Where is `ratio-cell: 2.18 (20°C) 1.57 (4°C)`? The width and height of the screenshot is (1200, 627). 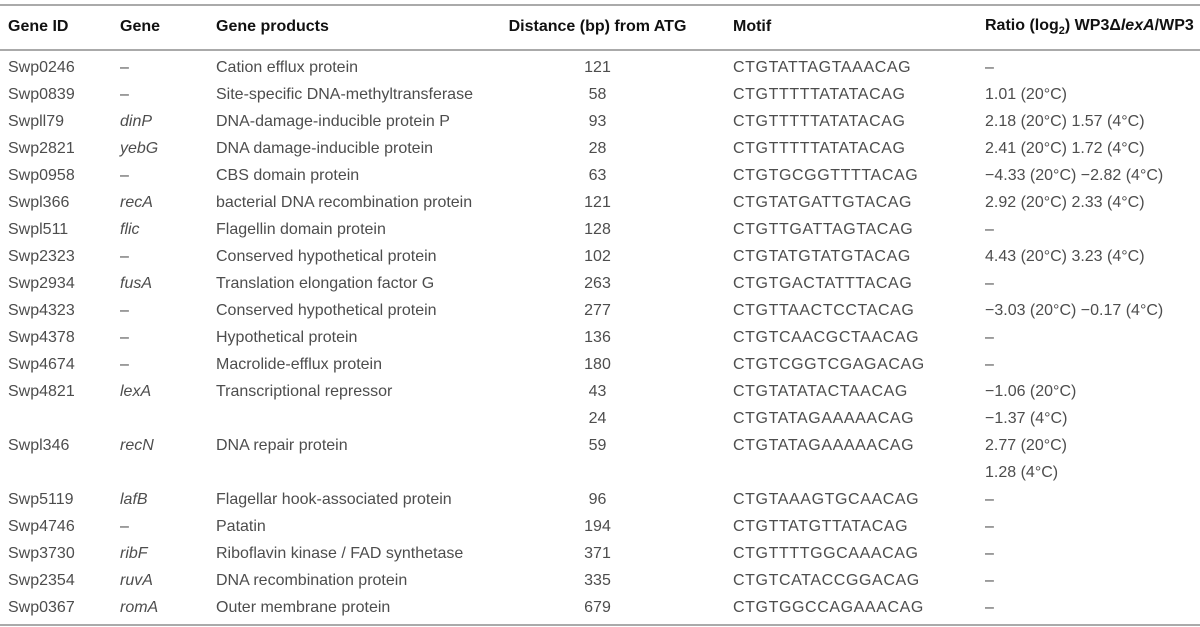
ratio-cell: 2.18 (20°C) 1.57 (4°C) is located at coordinates (1065, 122).